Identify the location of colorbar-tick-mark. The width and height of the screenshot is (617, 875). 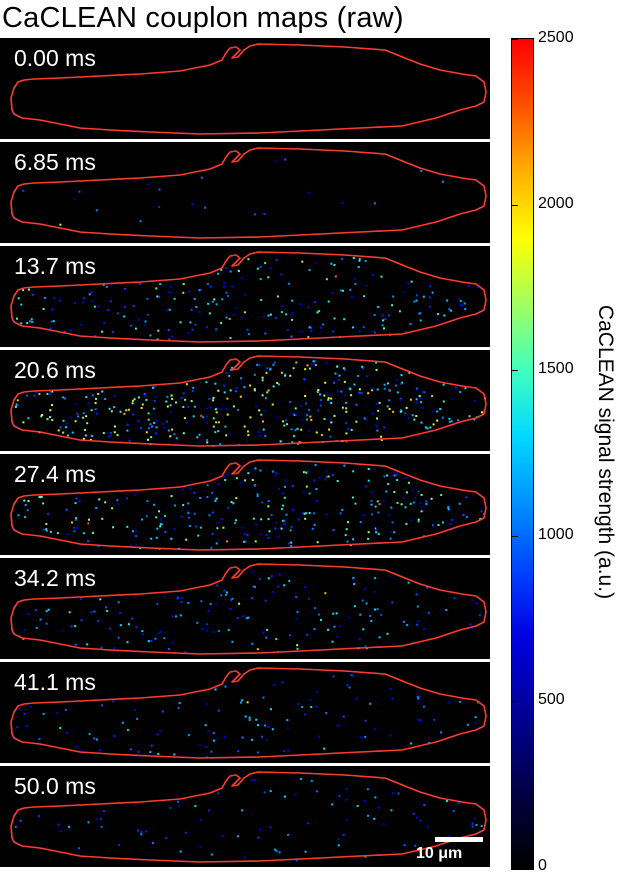
(515, 701).